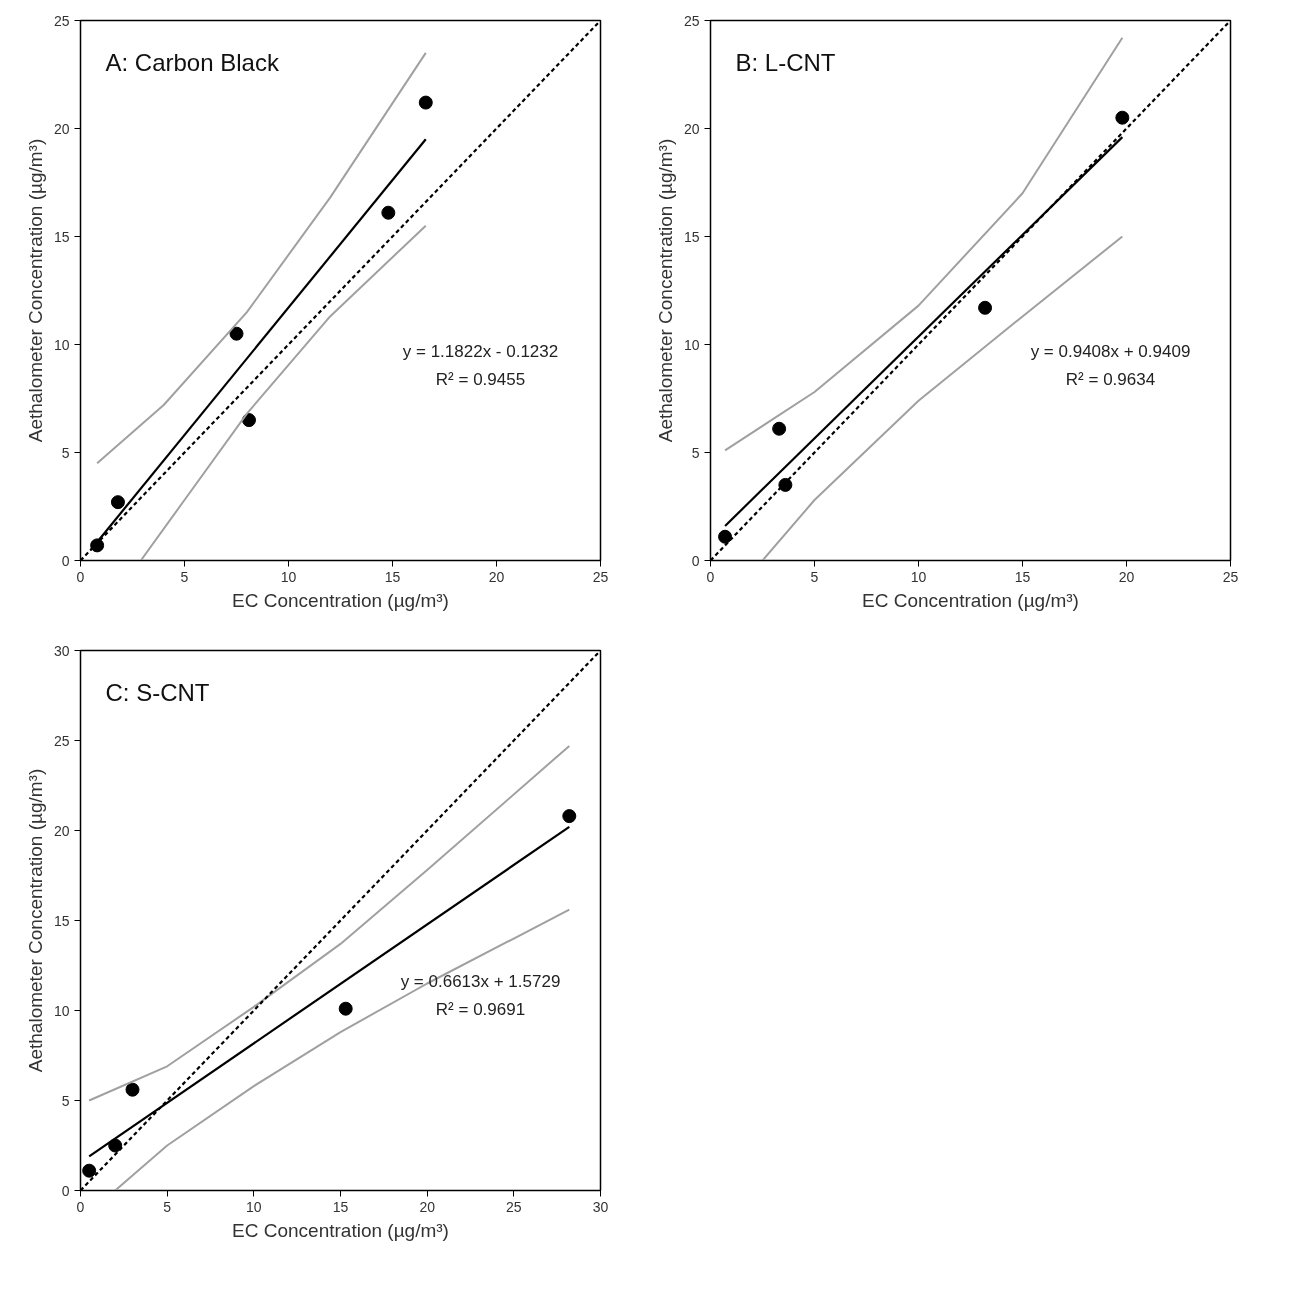  Describe the element at coordinates (61, 650) in the screenshot. I see `y-tick-label: 30` at that location.